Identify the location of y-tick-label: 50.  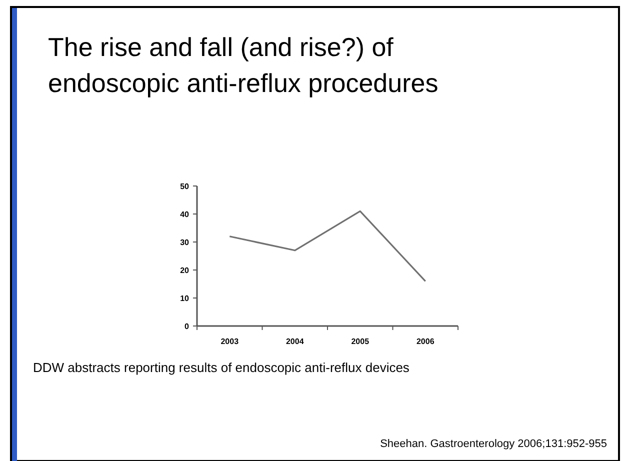
(185, 186).